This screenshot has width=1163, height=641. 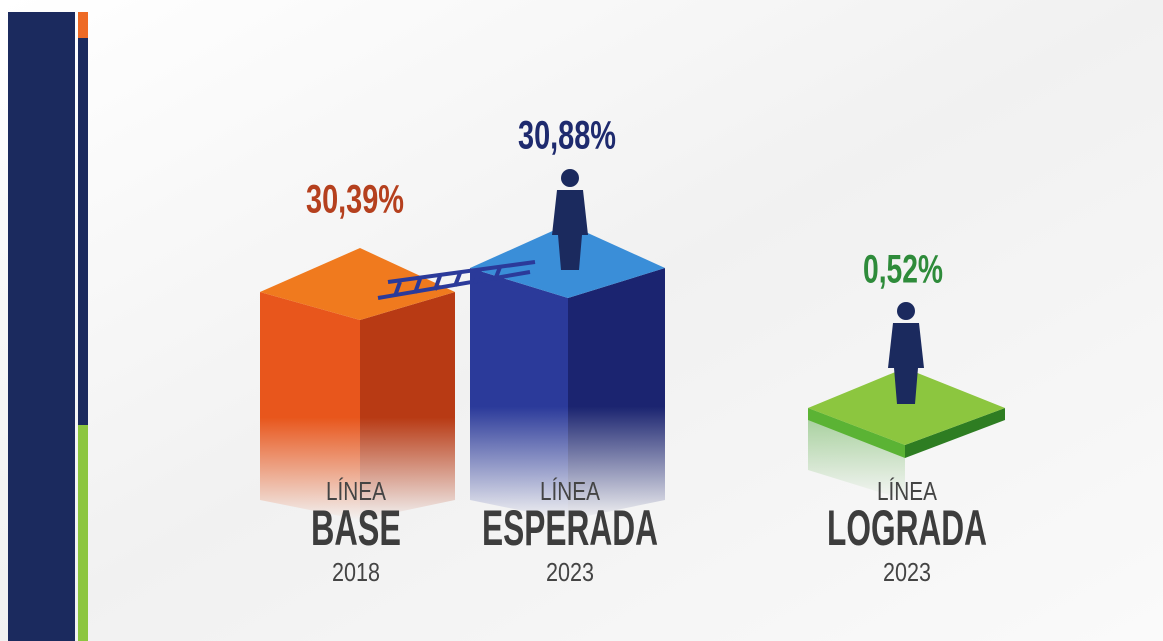 What do you see at coordinates (355, 200) in the screenshot?
I see `value-label: 30,39%` at bounding box center [355, 200].